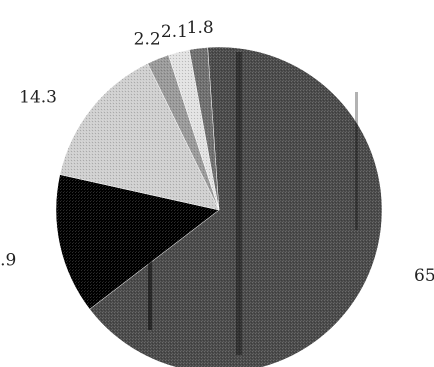 The height and width of the screenshot is (367, 434). I want to click on slice-label: 1.8, so click(200, 28).